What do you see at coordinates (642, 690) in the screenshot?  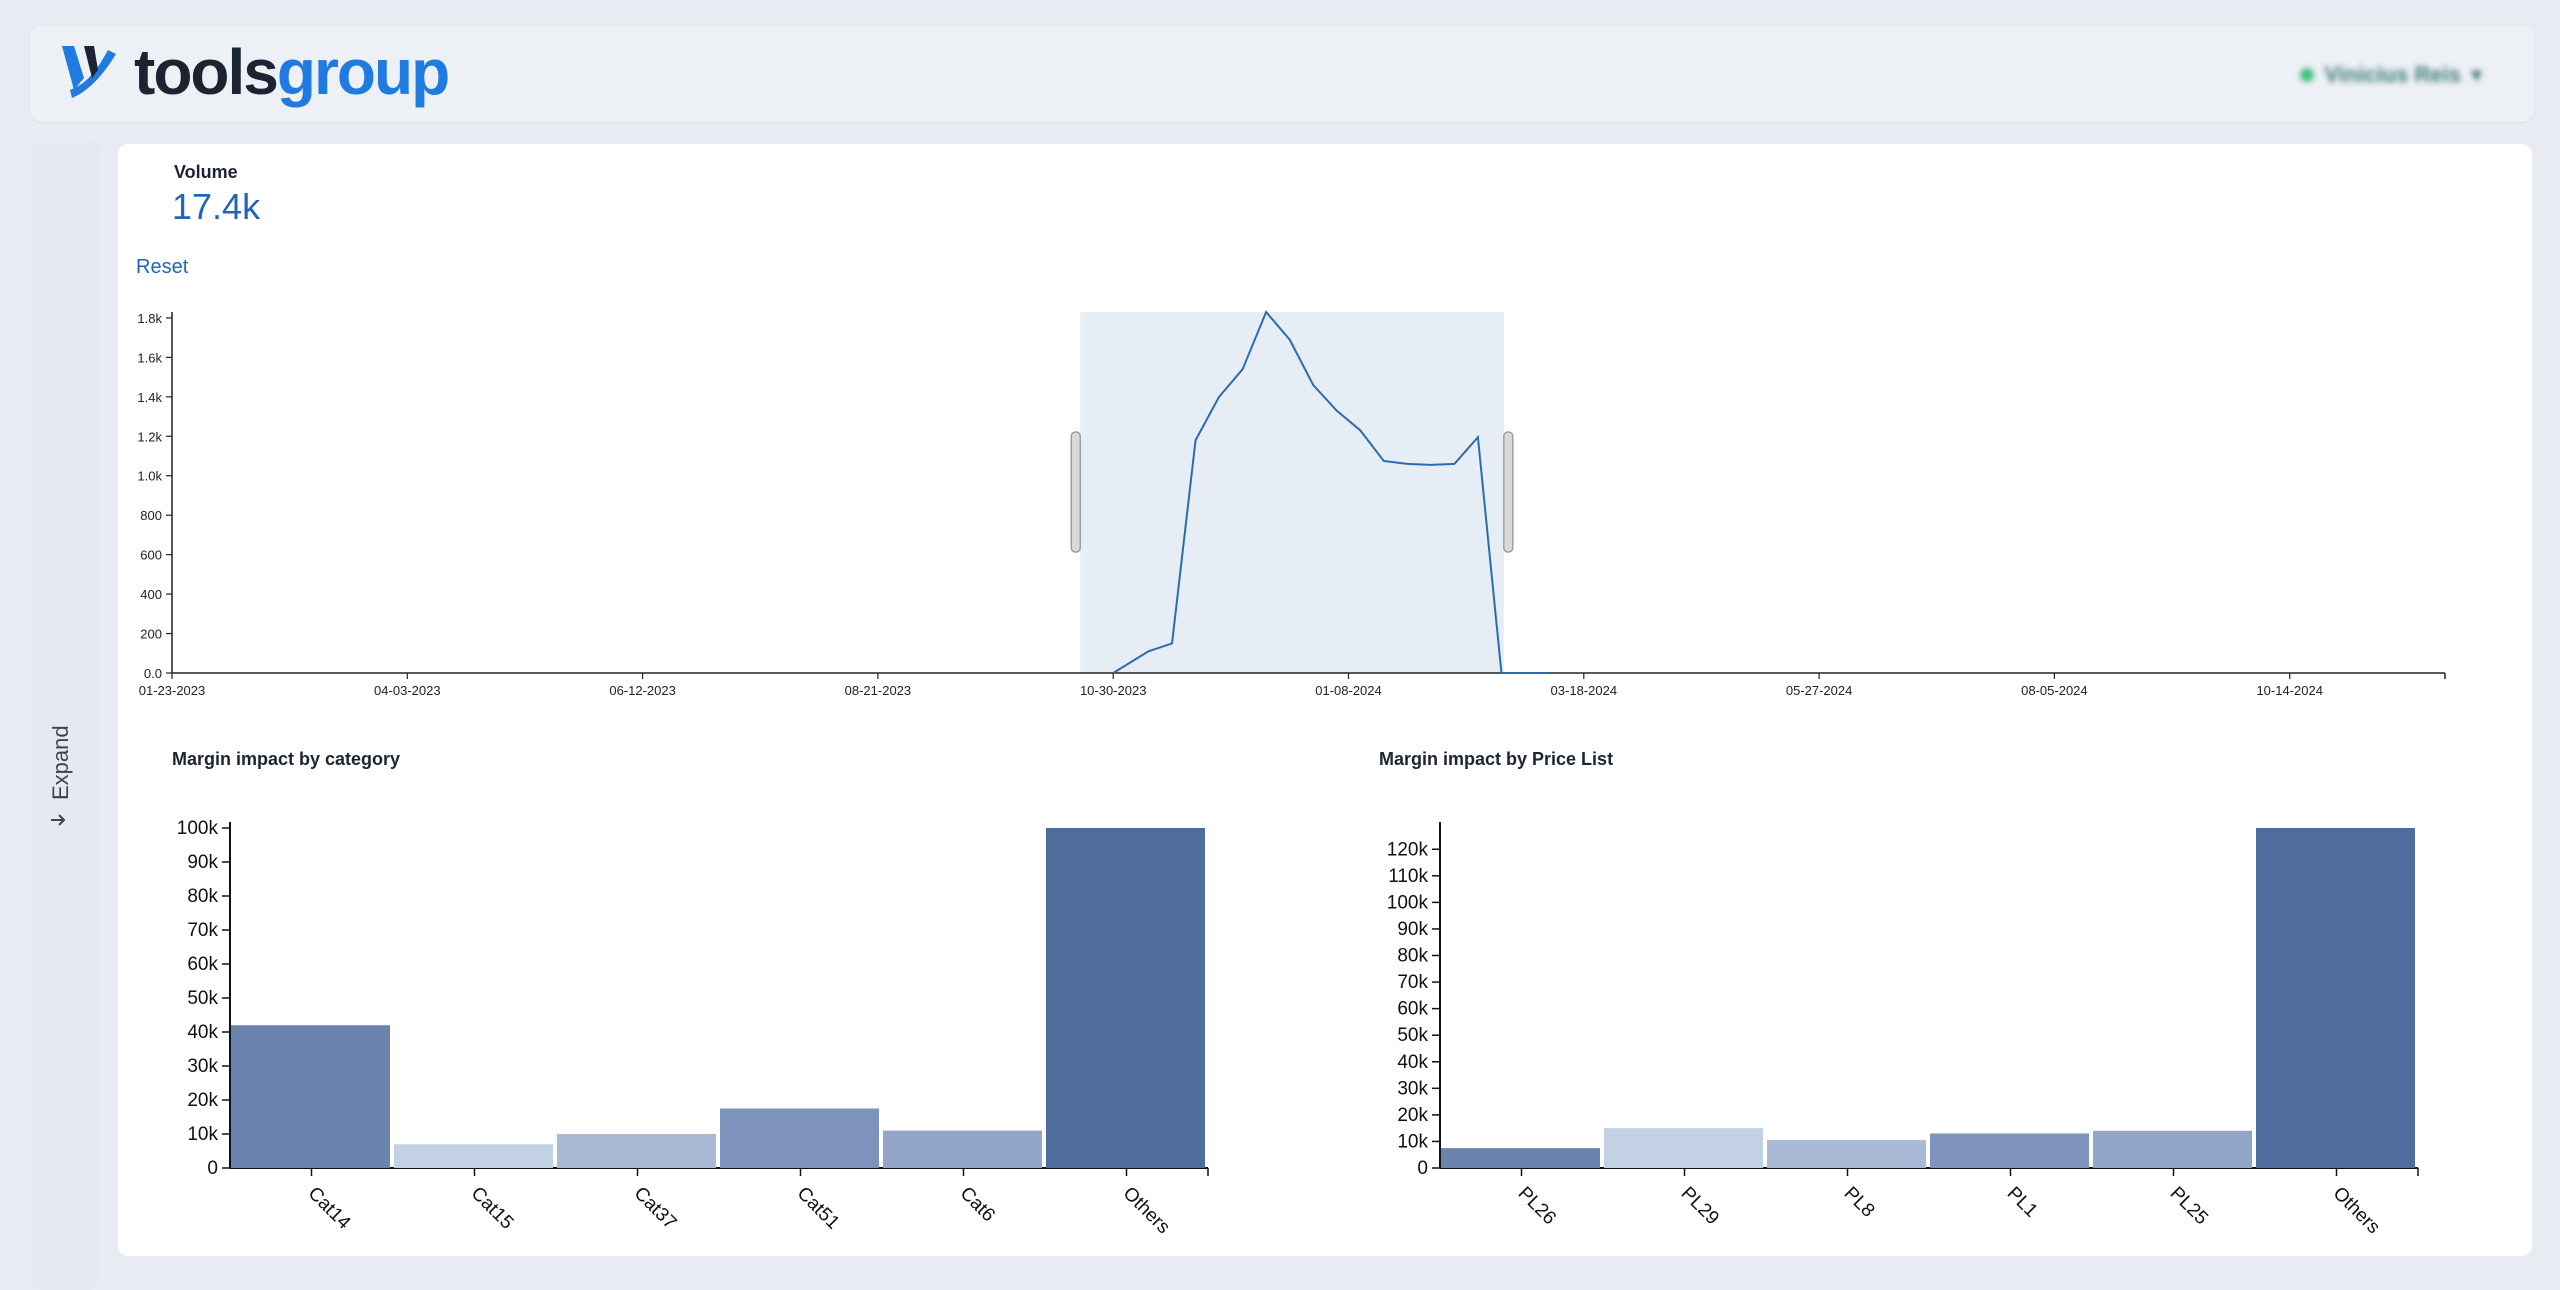 I see `x-tick-label: 06-12-2023` at bounding box center [642, 690].